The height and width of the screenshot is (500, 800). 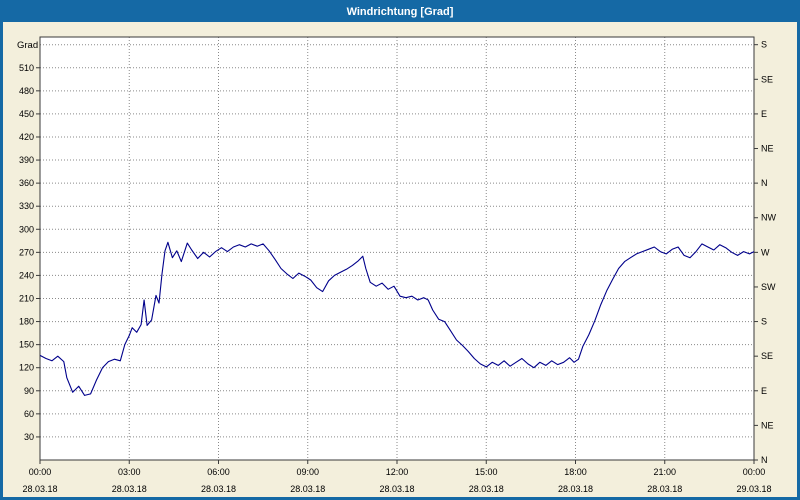 I want to click on compass-tick-label: NW, so click(x=768, y=218).